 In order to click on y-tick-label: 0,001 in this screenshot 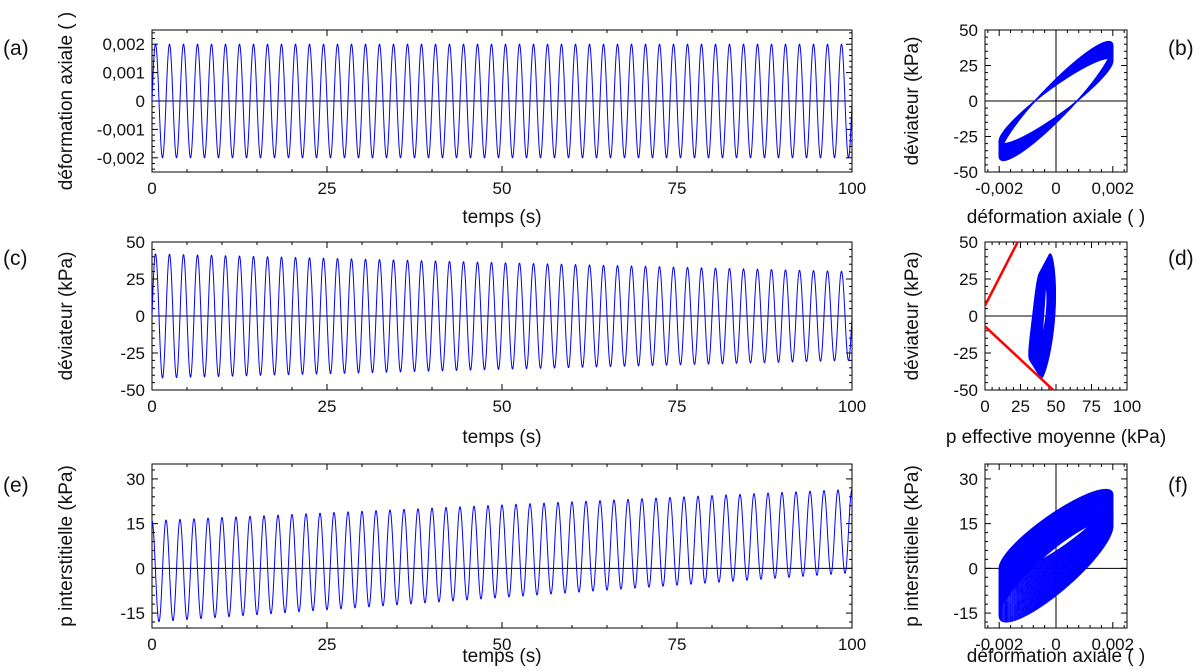, I will do `click(123, 73)`.